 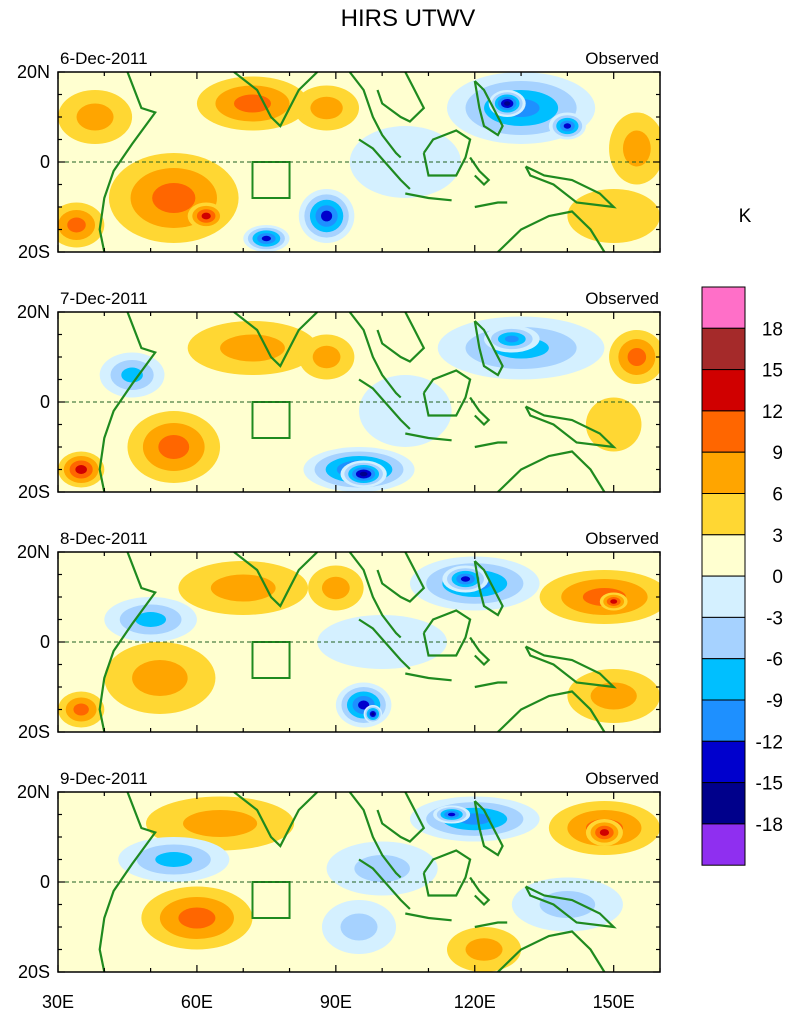 I want to click on colorbar-tick-label: -9, so click(x=774, y=701).